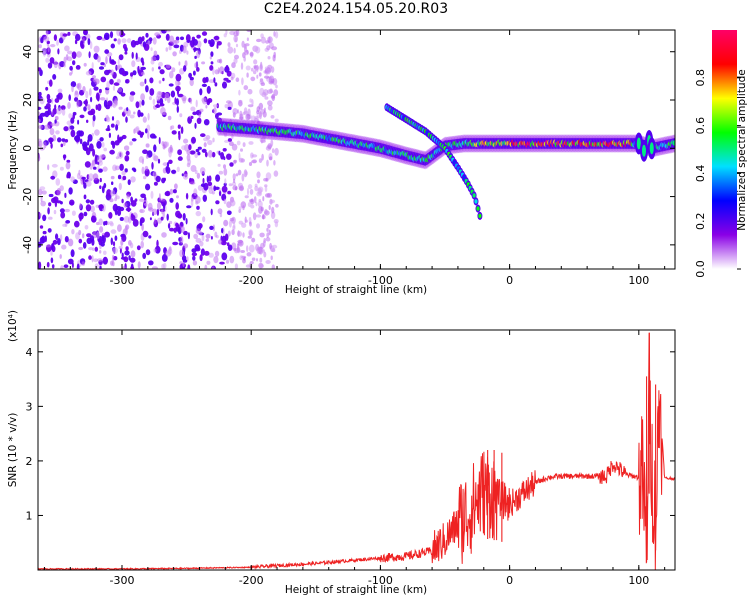  Describe the element at coordinates (29, 406) in the screenshot. I see `snr-ytick-label: 3` at that location.